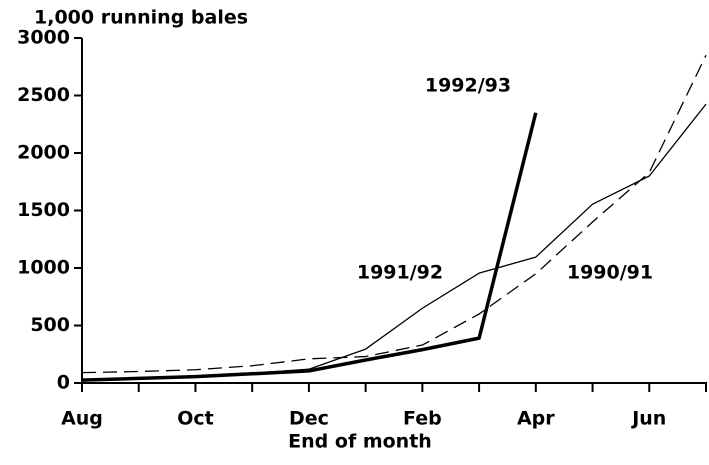  Describe the element at coordinates (309, 419) in the screenshot. I see `x-tick-label: Dec` at that location.